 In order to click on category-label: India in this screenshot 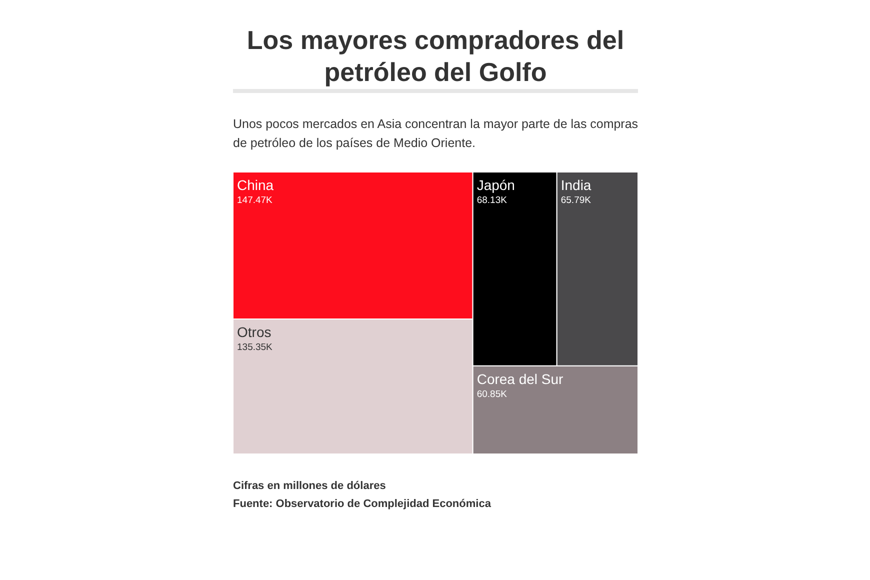, I will do `click(576, 185)`.